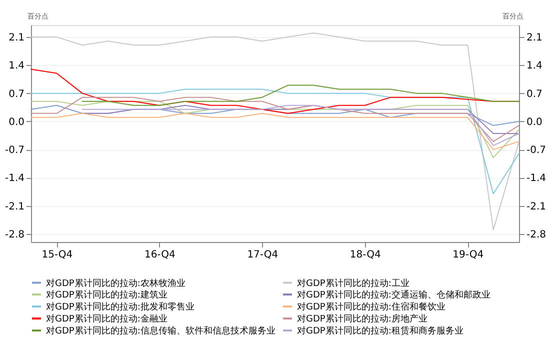  Describe the element at coordinates (14, 150) in the screenshot. I see `y-tick-label: -0.7` at that location.